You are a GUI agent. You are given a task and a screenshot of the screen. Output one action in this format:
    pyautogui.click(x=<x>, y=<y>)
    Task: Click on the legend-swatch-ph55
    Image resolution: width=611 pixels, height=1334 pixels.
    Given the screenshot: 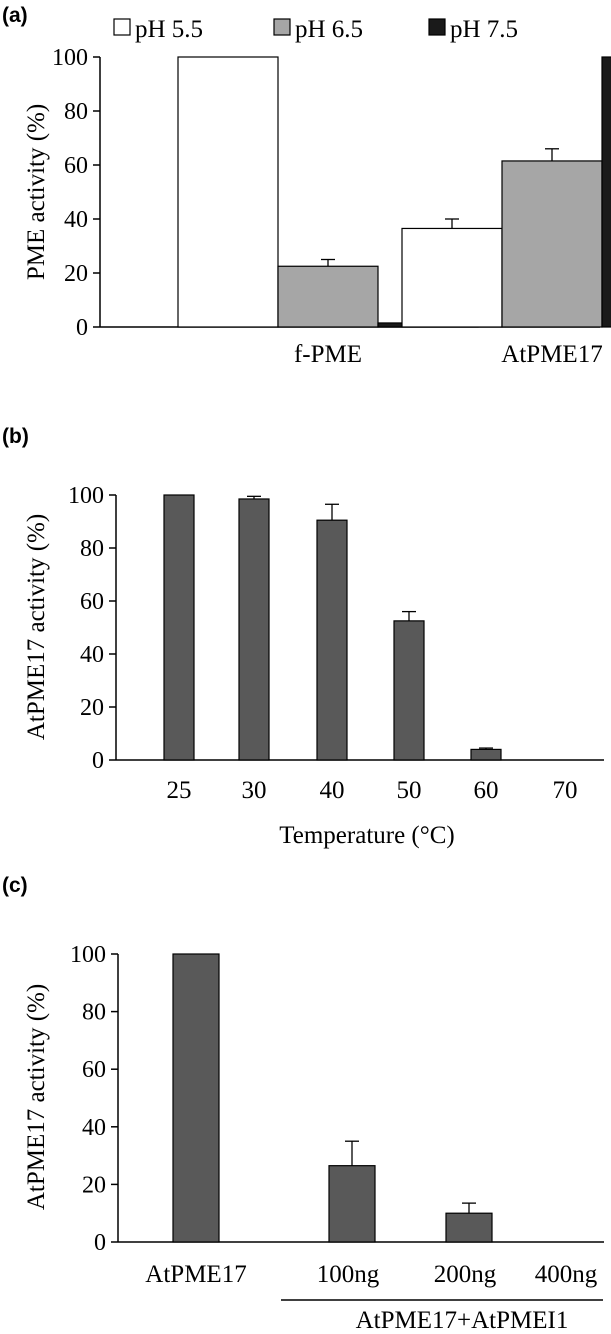 What is the action you would take?
    pyautogui.click(x=122, y=27)
    